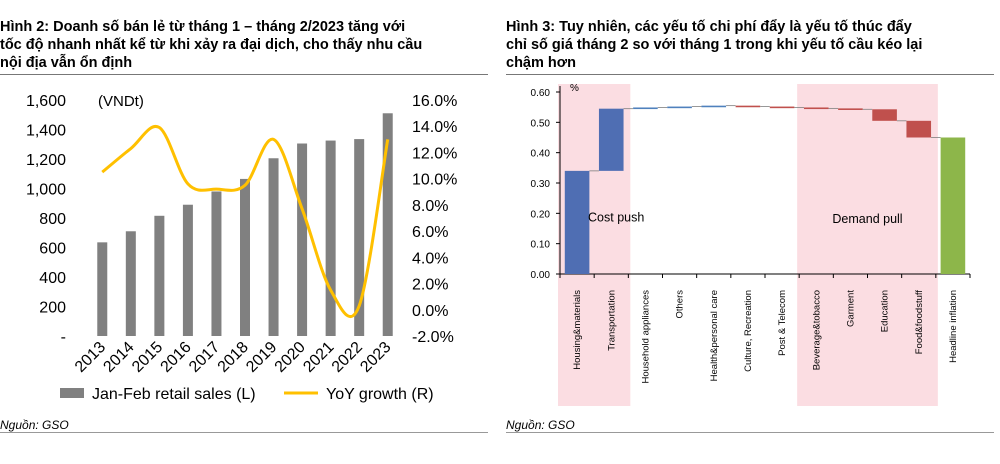 The width and height of the screenshot is (1000, 464). I want to click on y-right-tick-label: 4.0%, so click(430, 258).